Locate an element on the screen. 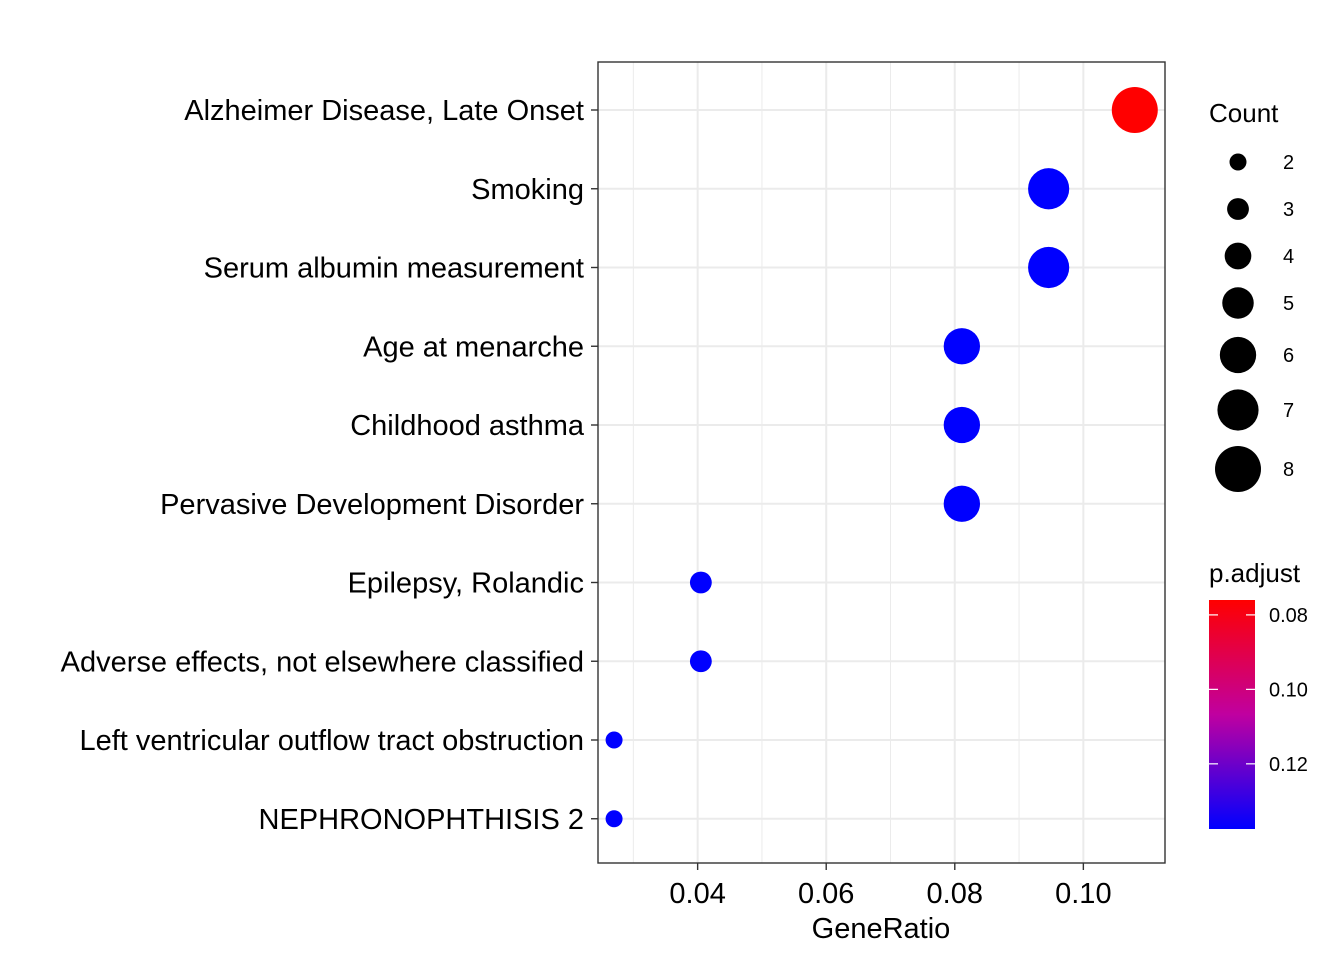 The height and width of the screenshot is (960, 1344). count-legend-label: 7 is located at coordinates (1288, 411).